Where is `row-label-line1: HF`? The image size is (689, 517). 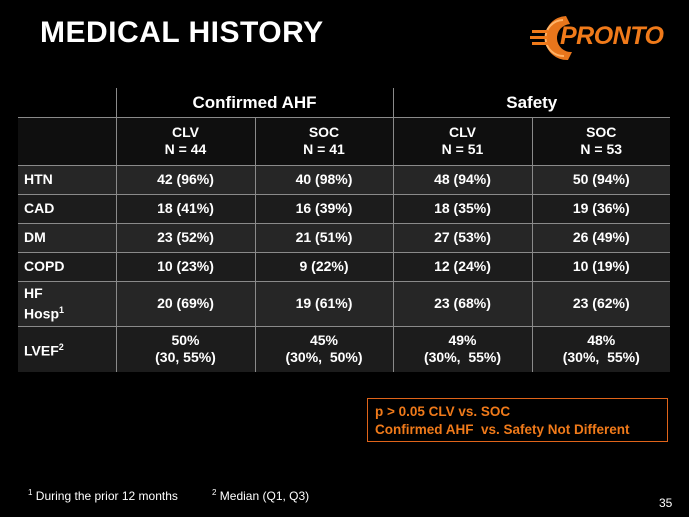
row-label-line1: HF is located at coordinates (33, 292).